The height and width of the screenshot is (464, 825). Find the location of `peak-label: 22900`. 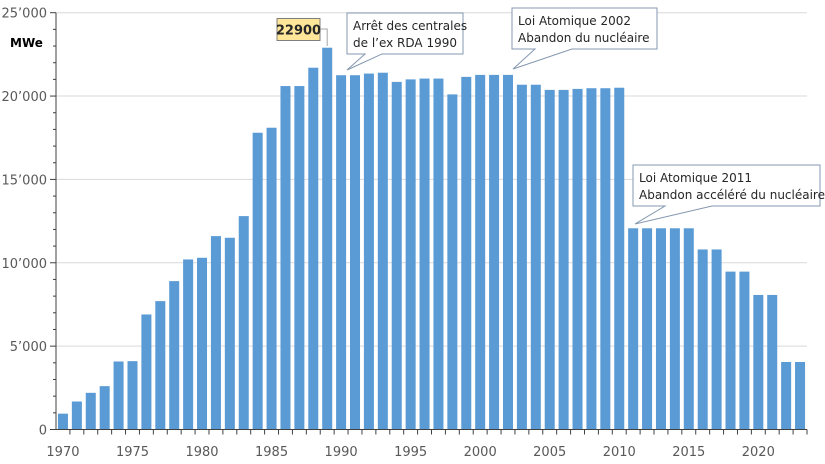

peak-label: 22900 is located at coordinates (298, 31).